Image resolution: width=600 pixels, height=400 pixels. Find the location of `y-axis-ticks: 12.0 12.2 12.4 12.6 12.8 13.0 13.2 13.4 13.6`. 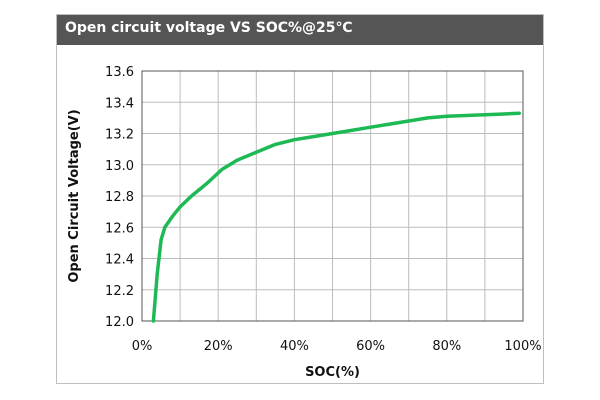

y-axis-ticks: 12.0 12.2 12.4 12.6 12.8 13.0 13.2 13.4 13.6 is located at coordinates (119, 197).